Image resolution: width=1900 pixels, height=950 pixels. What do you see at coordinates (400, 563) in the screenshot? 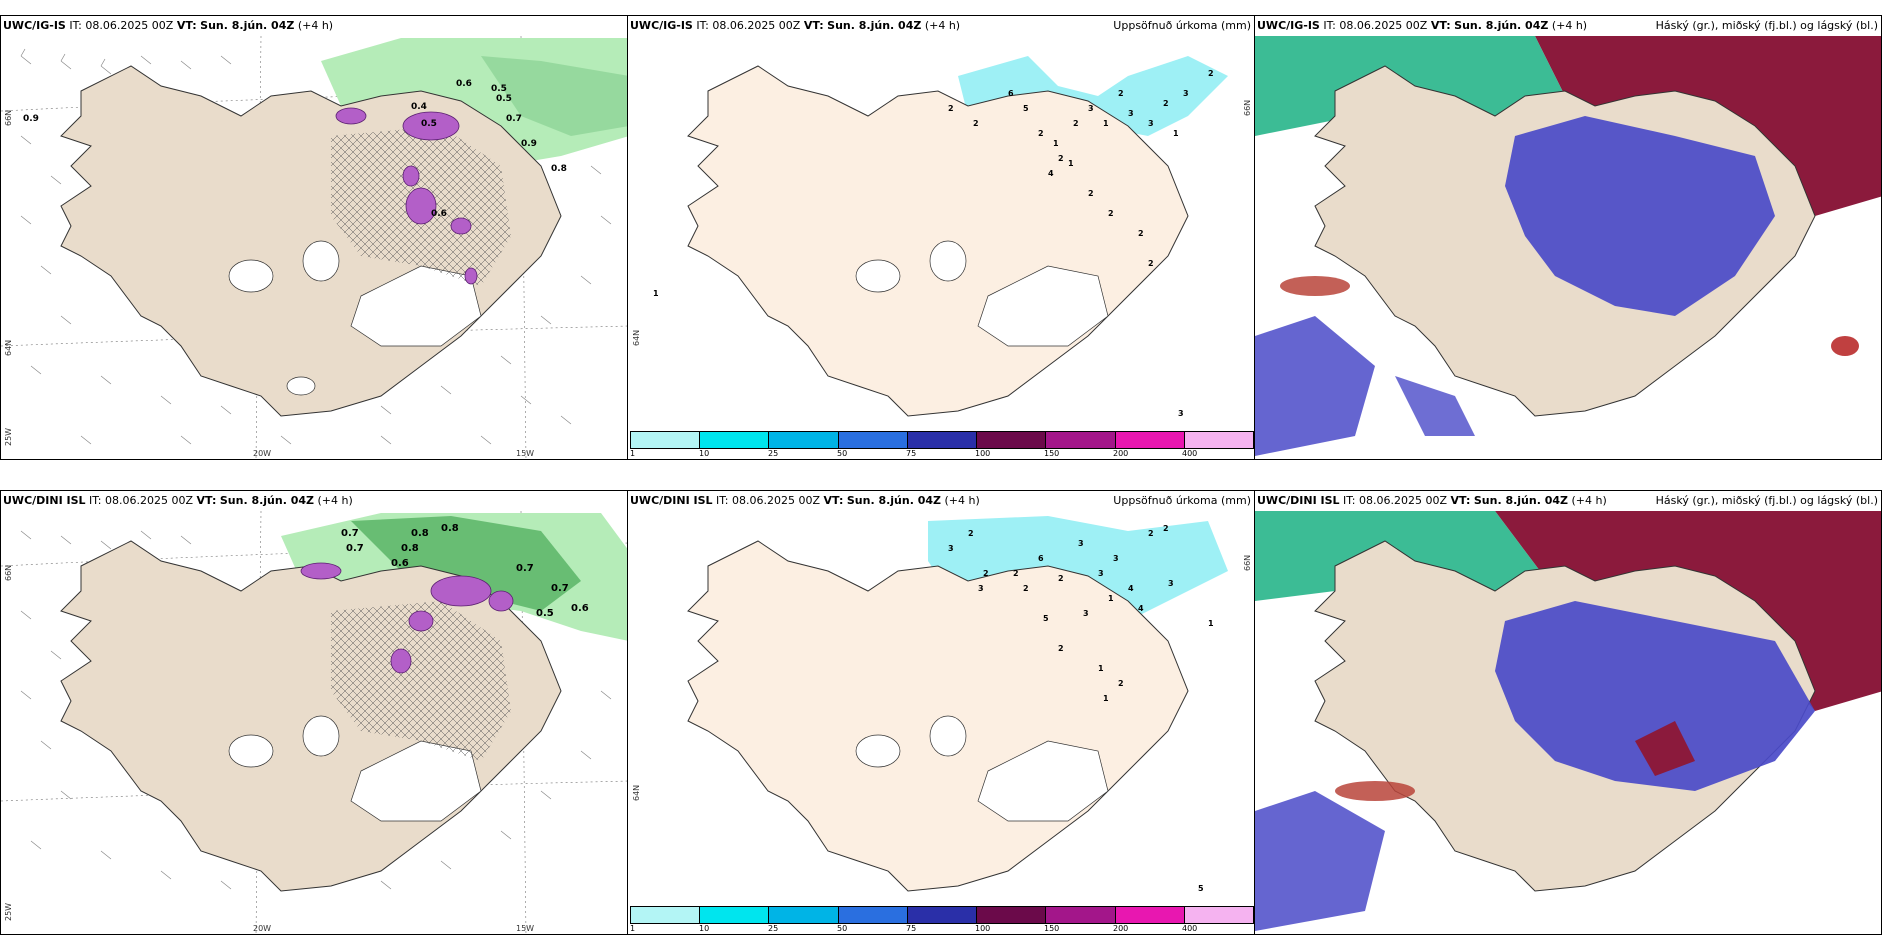
I see `svg-text: 0.6` at bounding box center [400, 563].